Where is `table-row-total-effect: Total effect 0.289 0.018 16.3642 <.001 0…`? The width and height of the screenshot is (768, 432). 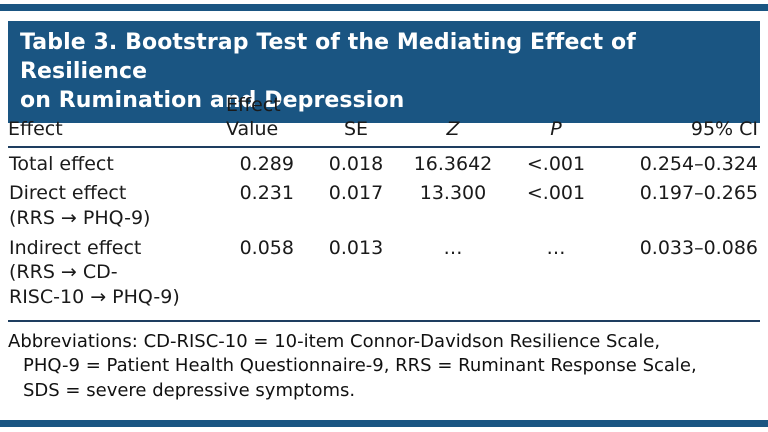
table-row-total-effect: Total effect 0.289 0.018 16.3642 <.001 0… is located at coordinates (384, 162).